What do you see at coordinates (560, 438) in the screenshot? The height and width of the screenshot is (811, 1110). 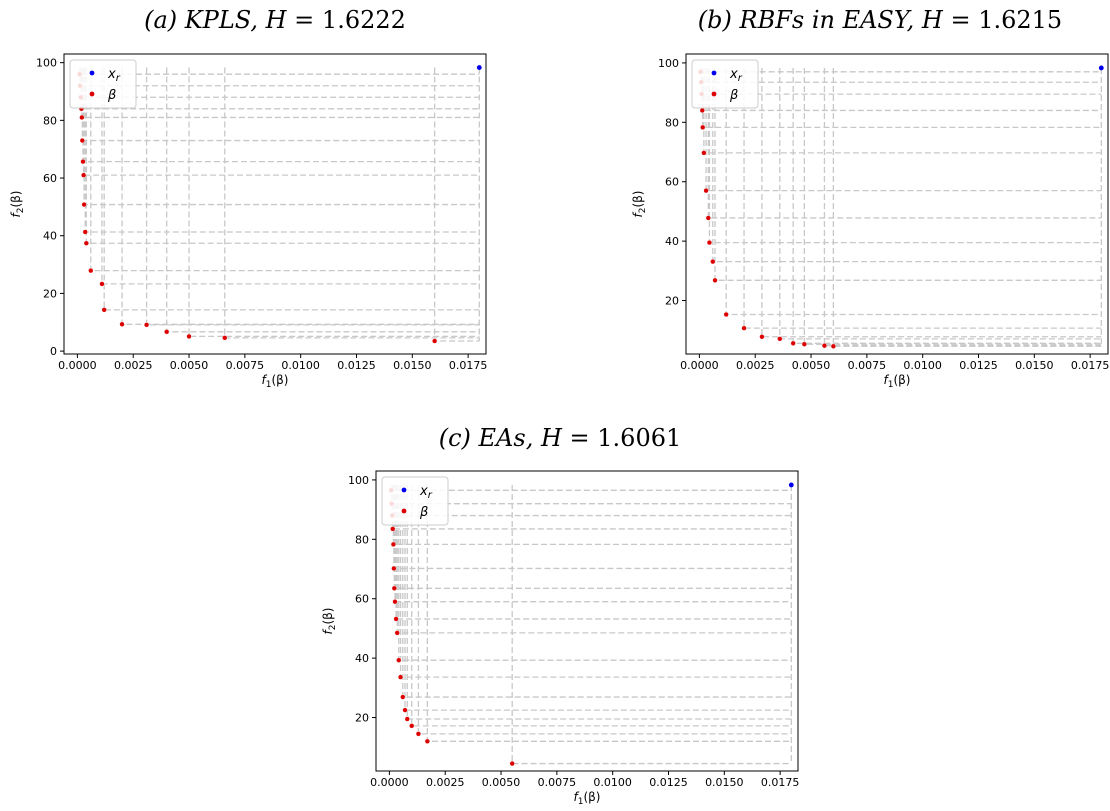 I see `panel-title: (c) EAs, H = 1.6061` at bounding box center [560, 438].